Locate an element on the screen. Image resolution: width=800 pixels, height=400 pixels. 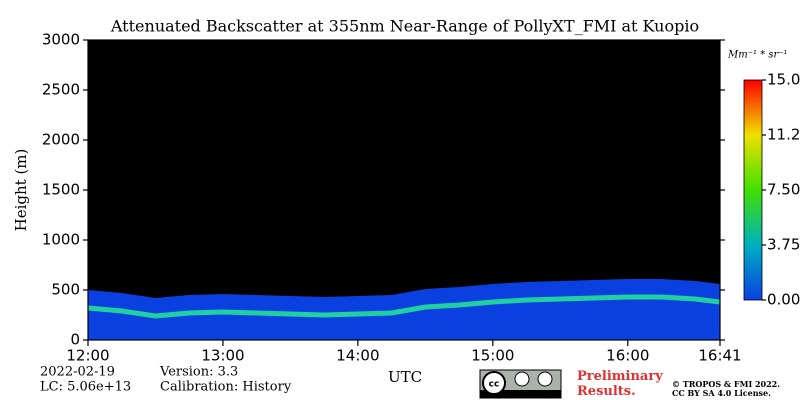
x-tick-label: 15:00 is located at coordinates (492, 356).